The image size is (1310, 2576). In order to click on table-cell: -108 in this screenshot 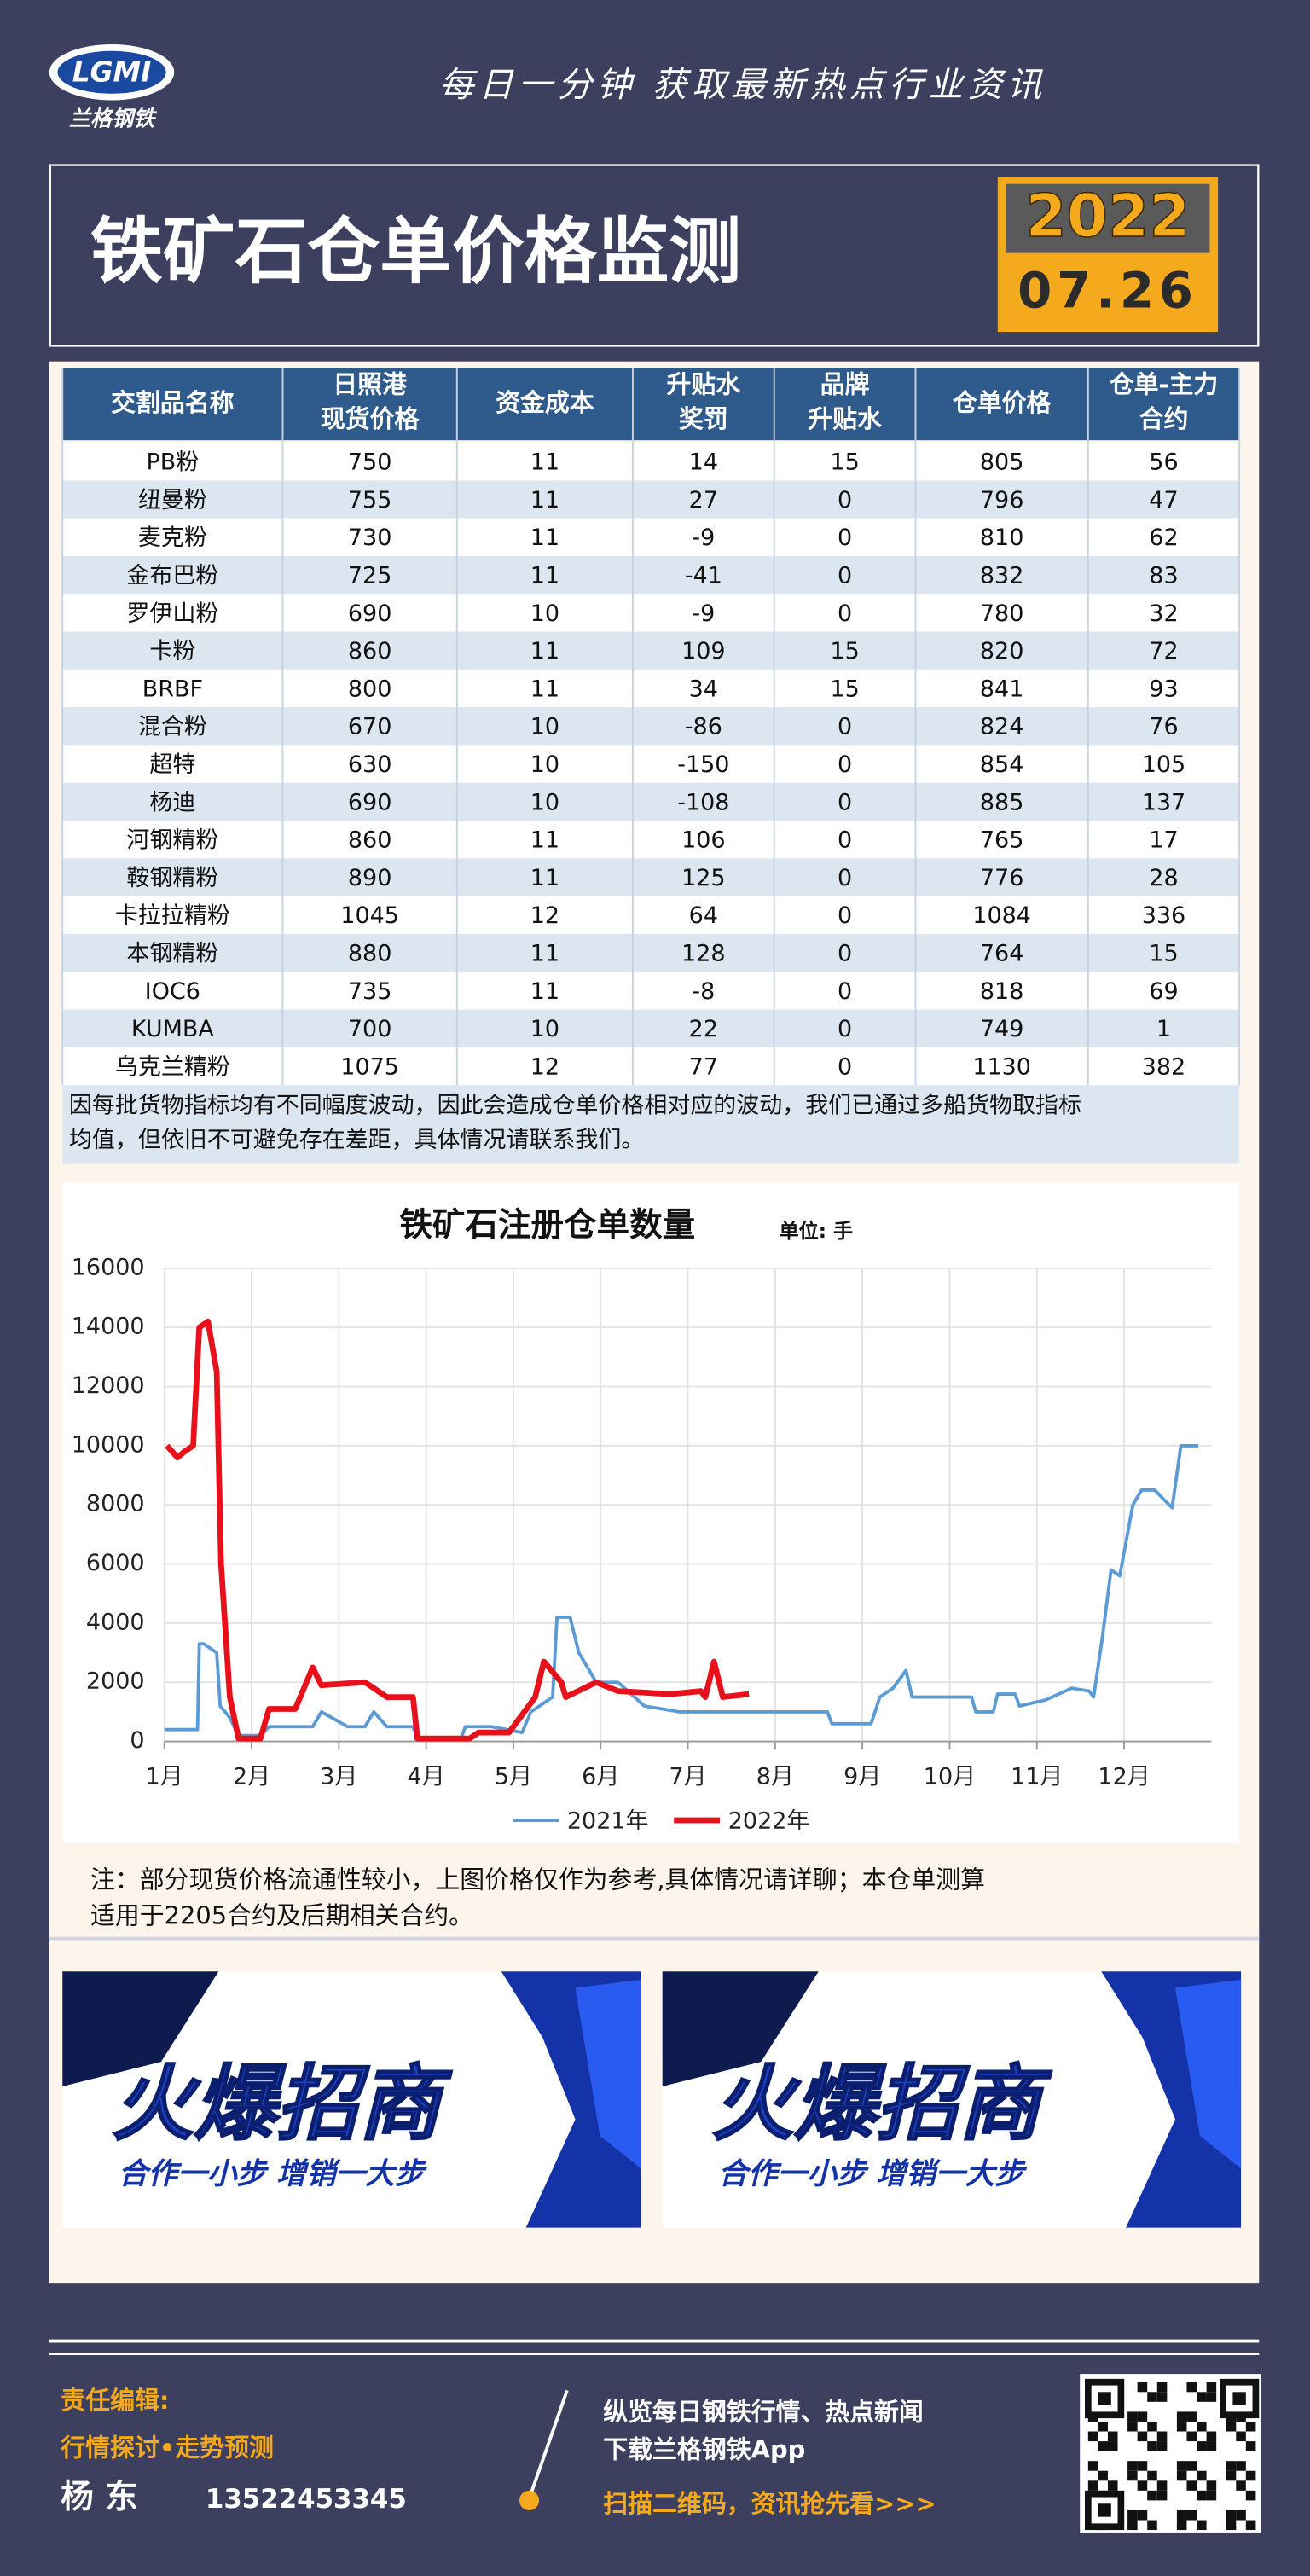, I will do `click(703, 802)`.